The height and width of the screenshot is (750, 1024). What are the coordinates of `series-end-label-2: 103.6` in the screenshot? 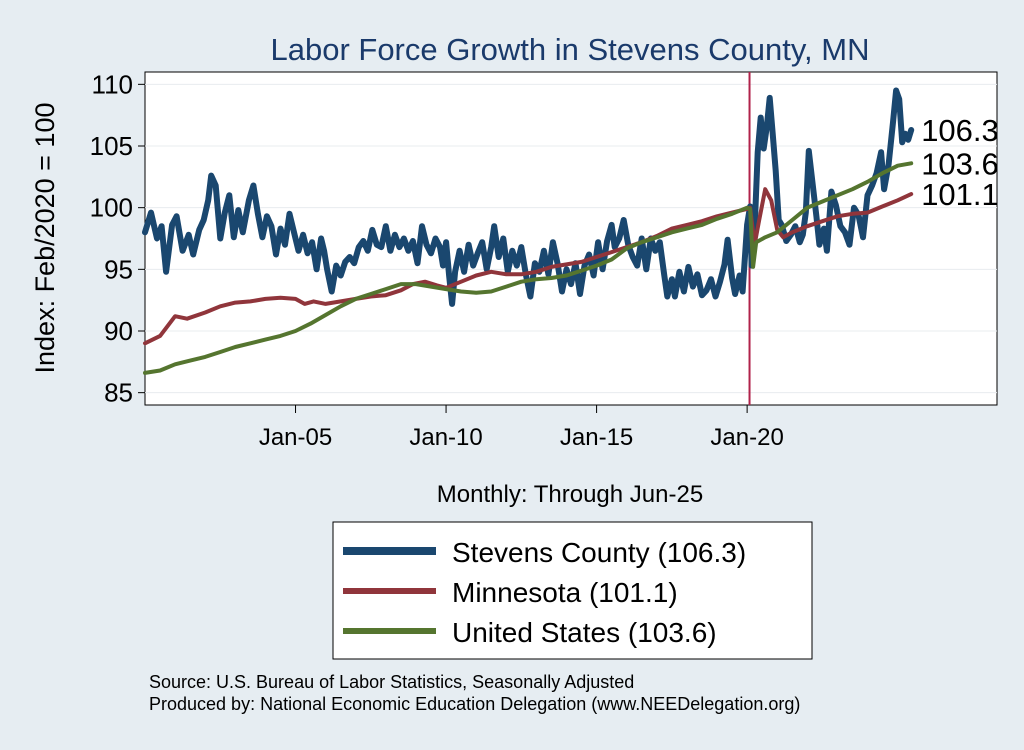 It's located at (960, 163).